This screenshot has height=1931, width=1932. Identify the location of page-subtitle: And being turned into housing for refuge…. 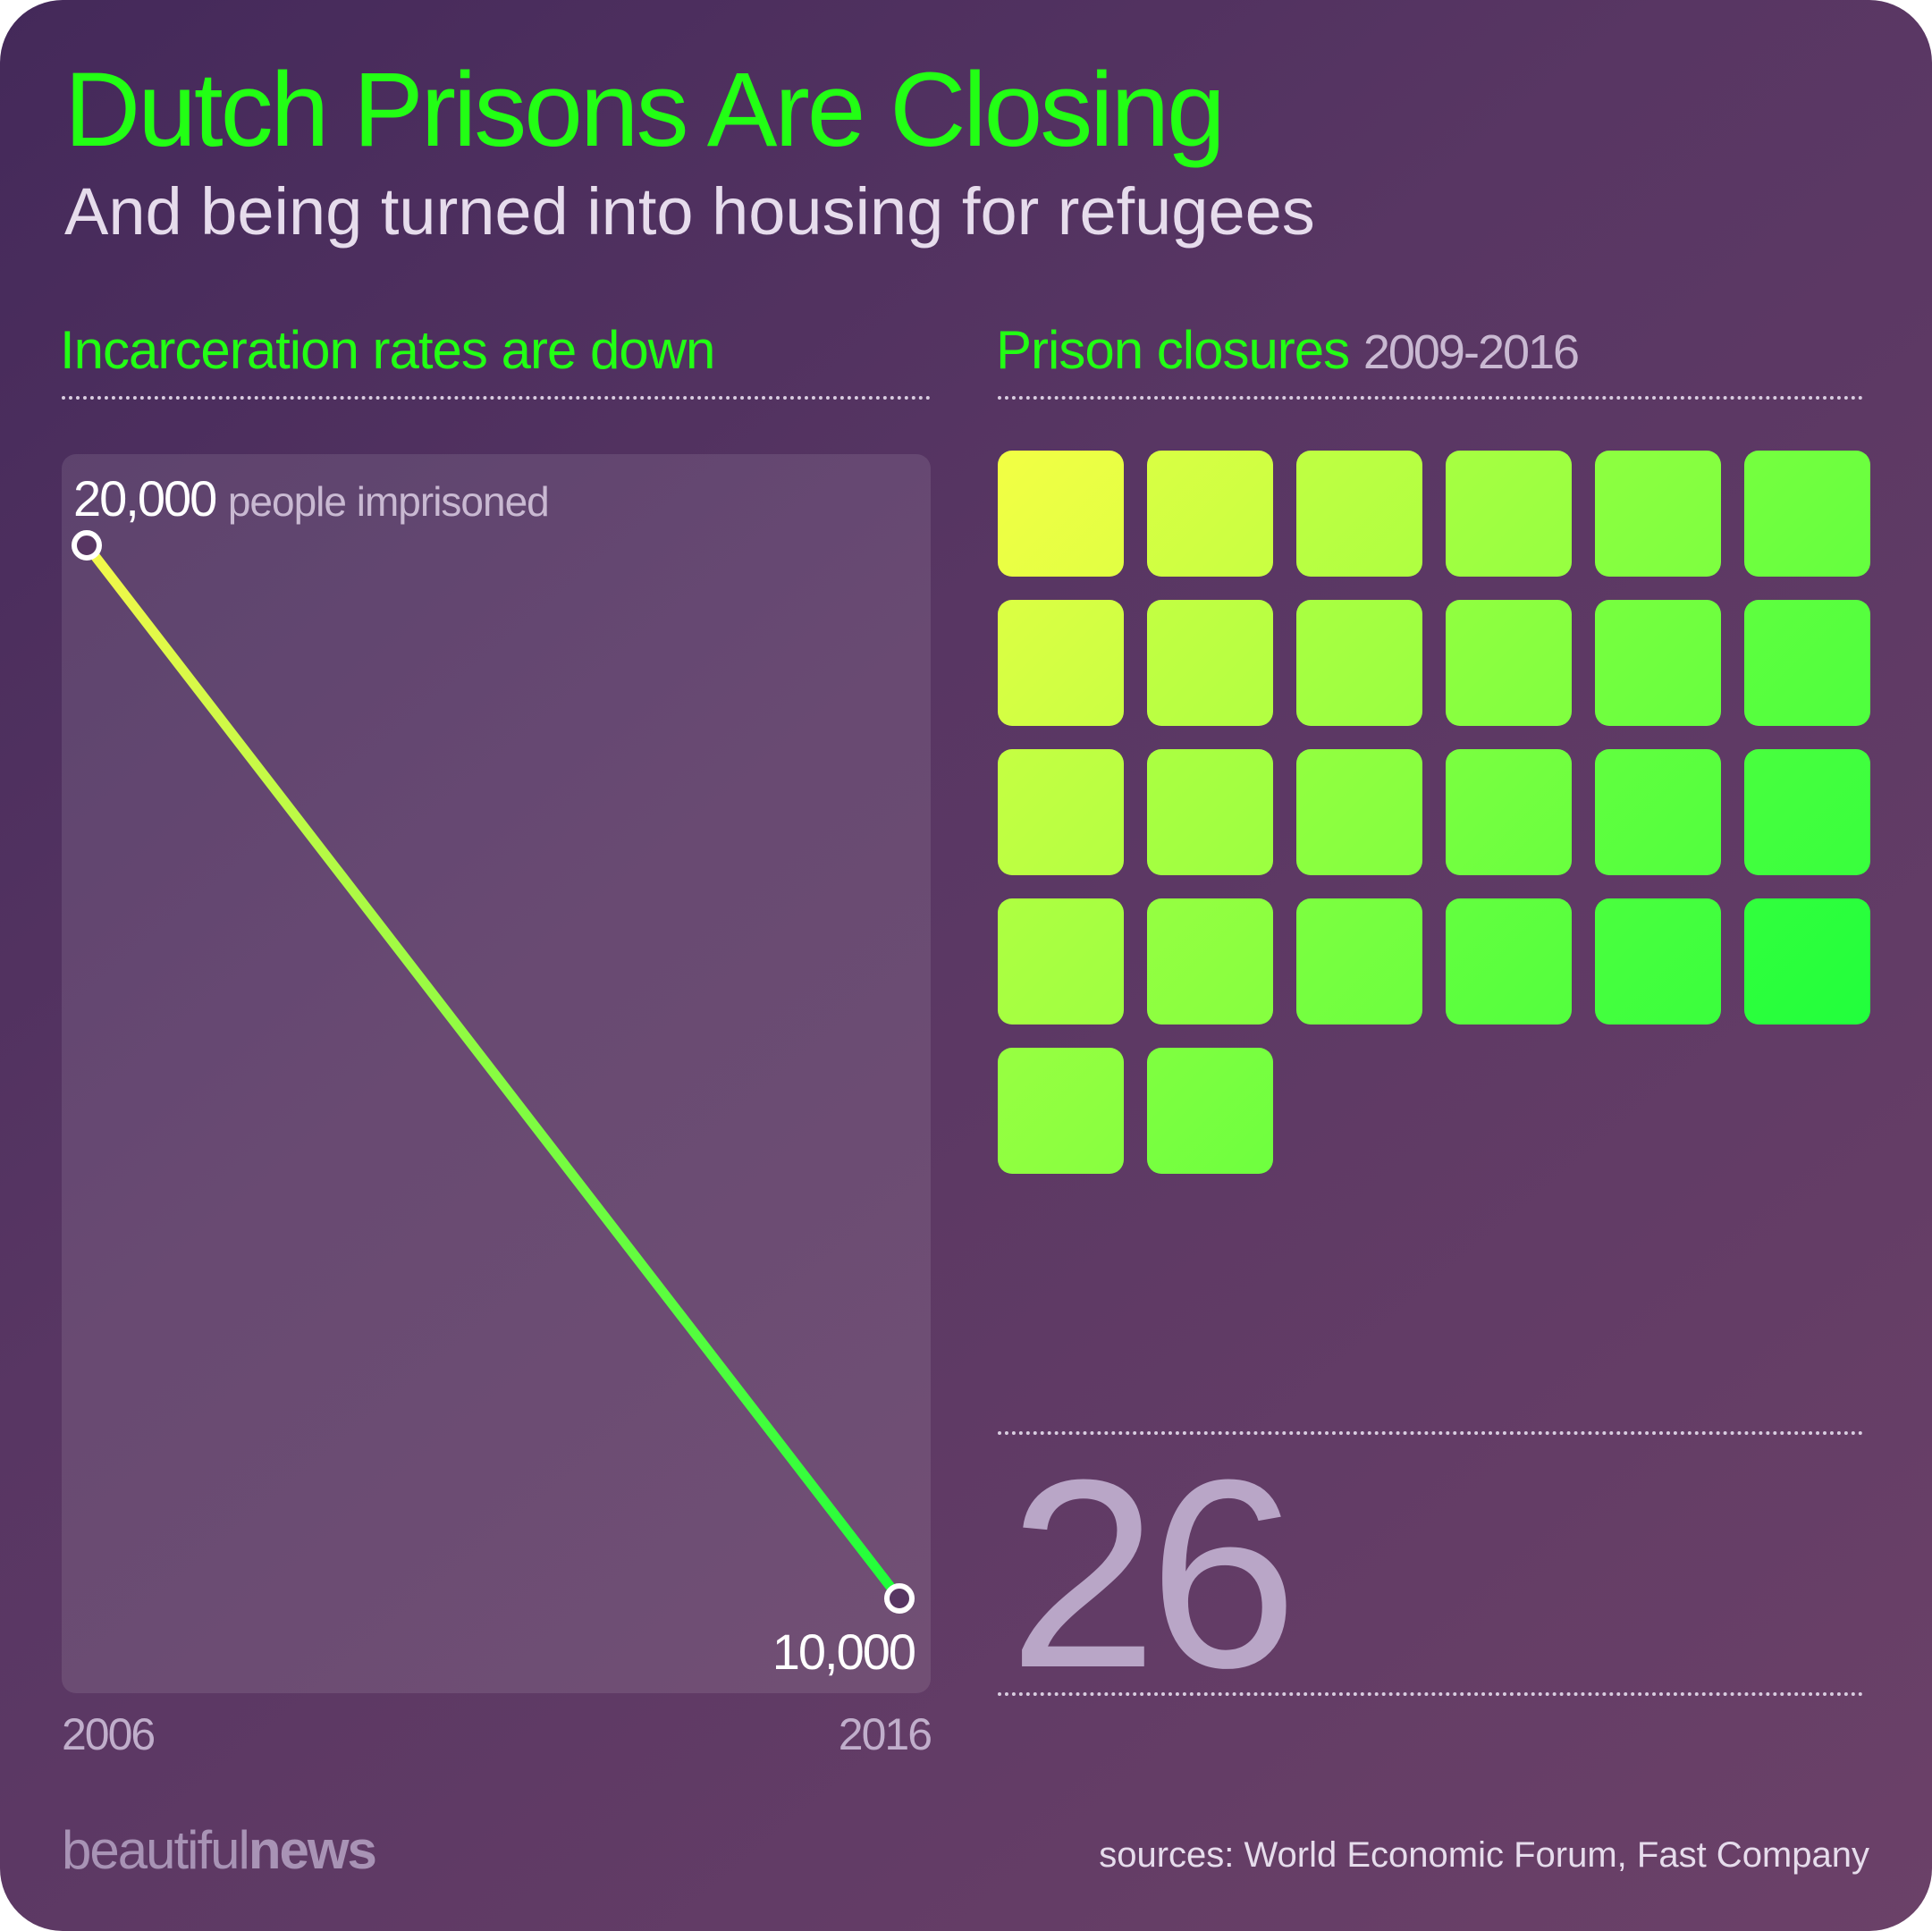
(689, 211).